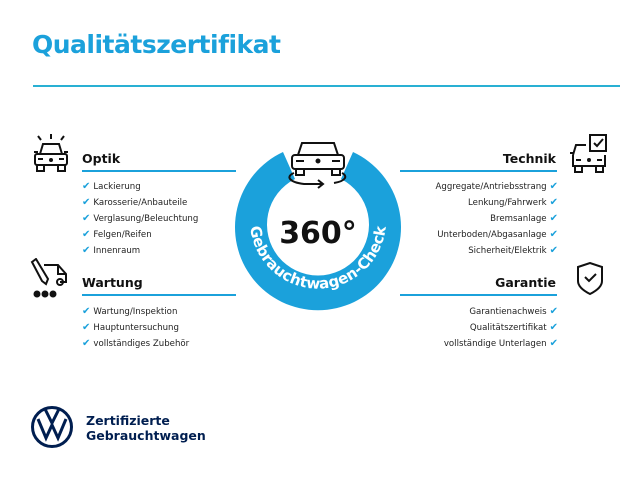  I want to click on optik-heading: Optik, so click(101, 158).